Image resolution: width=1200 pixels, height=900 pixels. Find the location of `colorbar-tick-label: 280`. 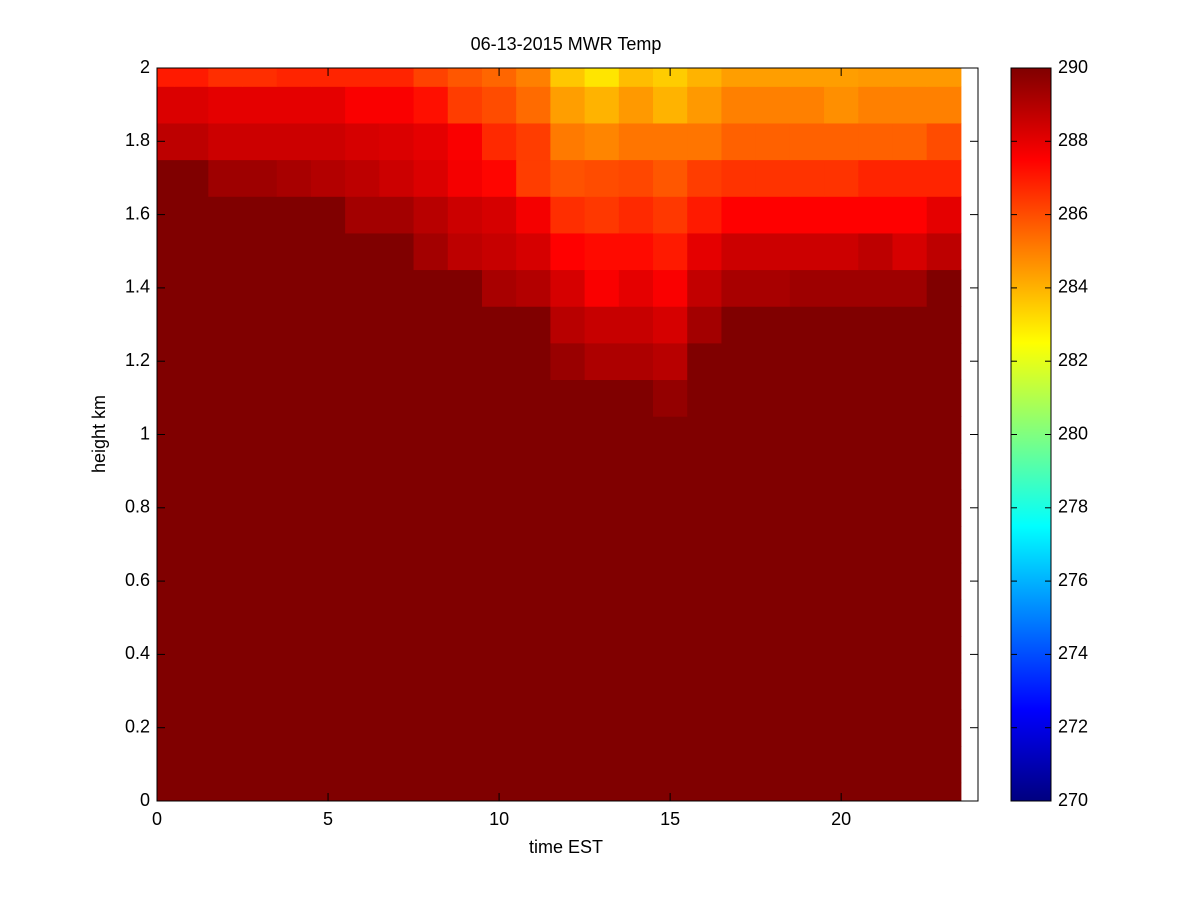

colorbar-tick-label: 280 is located at coordinates (1073, 433).